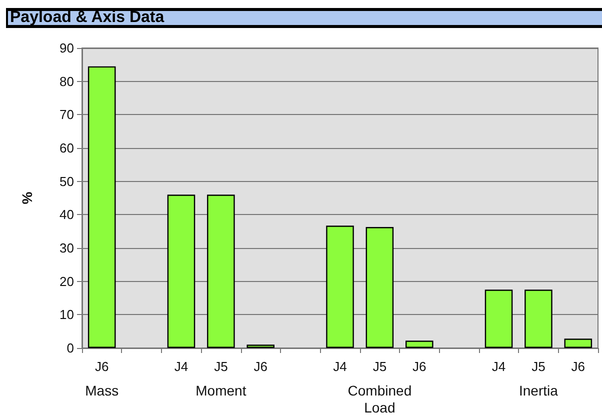  Describe the element at coordinates (67, 248) in the screenshot. I see `y-tick-label: 30` at that location.